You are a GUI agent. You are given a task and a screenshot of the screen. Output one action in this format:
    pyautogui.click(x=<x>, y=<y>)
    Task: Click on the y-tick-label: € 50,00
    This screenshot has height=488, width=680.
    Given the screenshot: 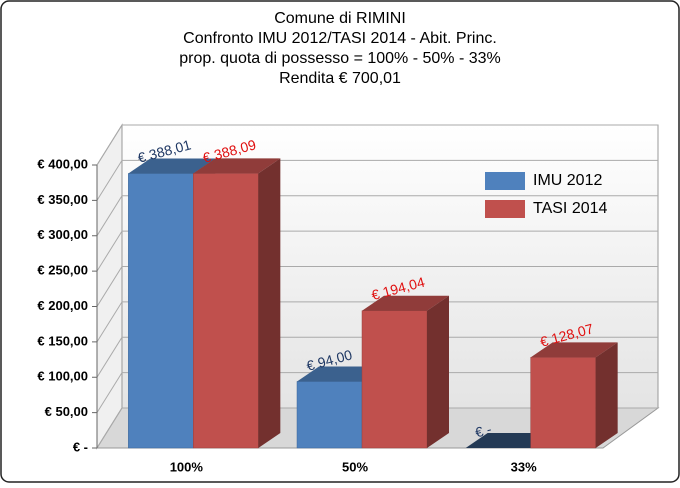 What is the action you would take?
    pyautogui.click(x=66, y=411)
    